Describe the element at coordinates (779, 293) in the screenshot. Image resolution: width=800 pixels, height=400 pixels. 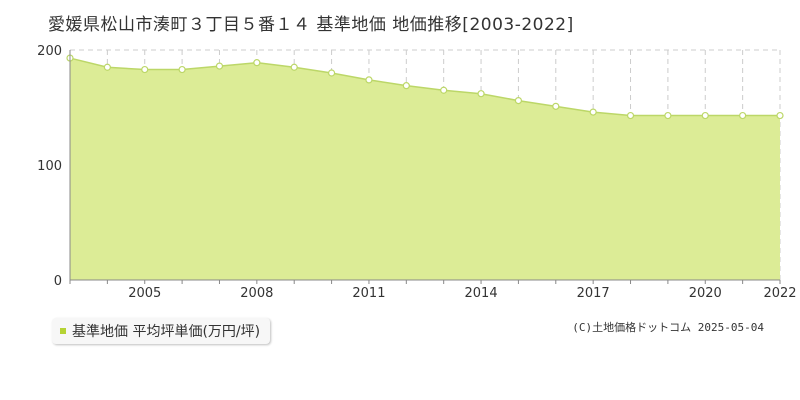
I see `x-tick-label: 2022` at that location.